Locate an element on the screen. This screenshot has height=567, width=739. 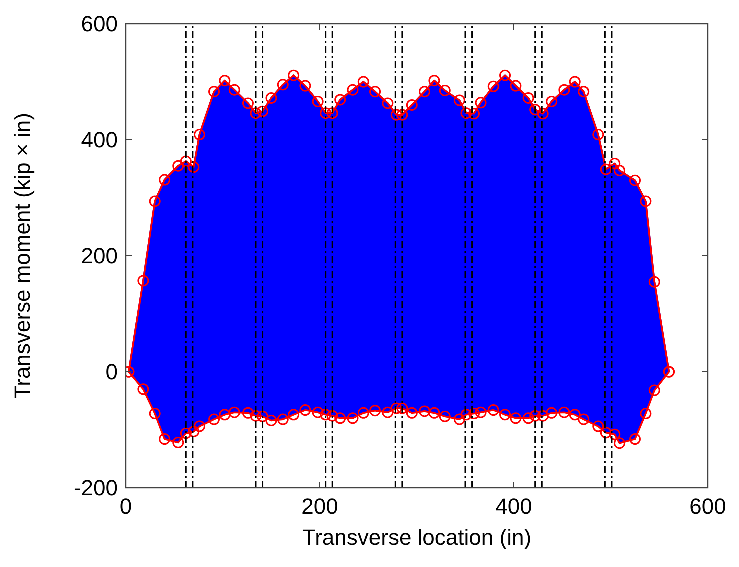
x-axis-title: Transverse location (in) is located at coordinates (417, 537).